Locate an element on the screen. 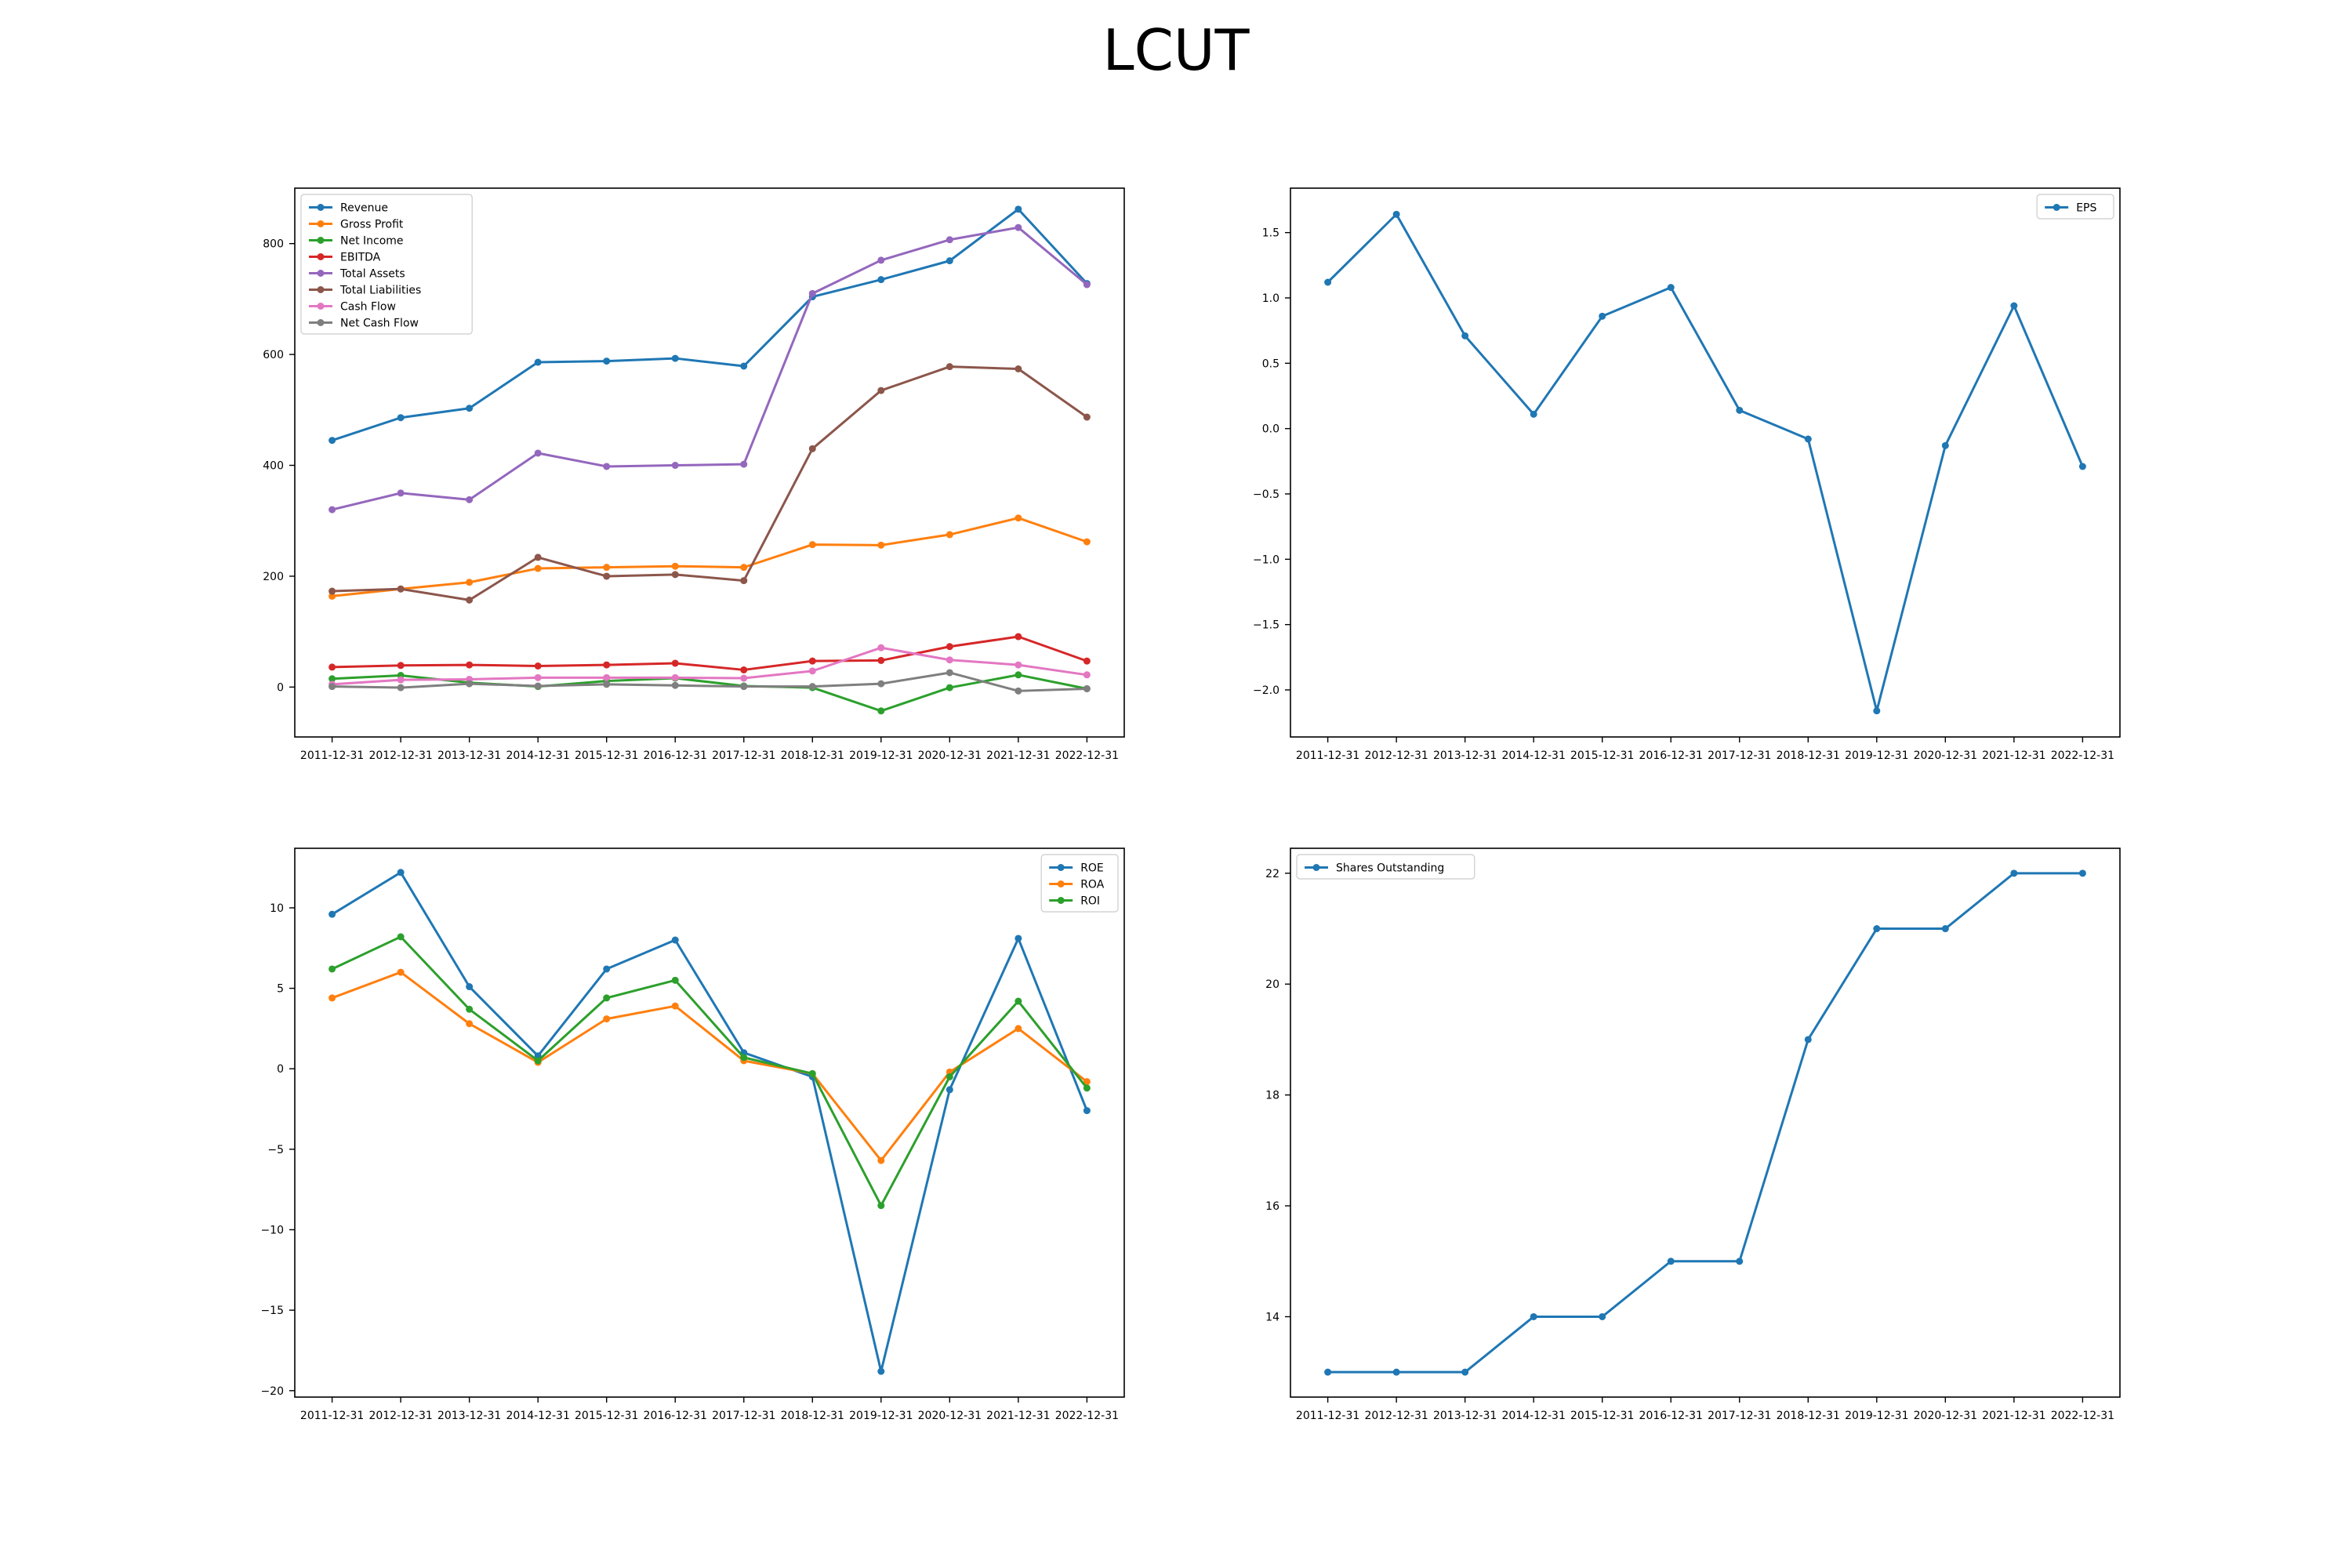 The width and height of the screenshot is (2352, 1568). x-tick-label: 2012-12-31 is located at coordinates (400, 1416).